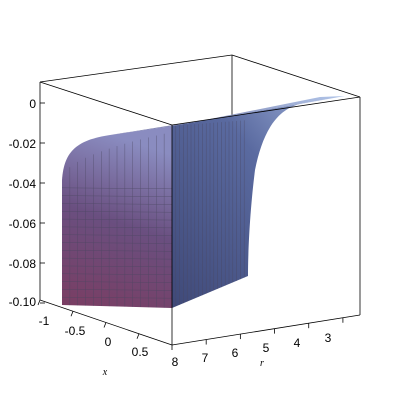 Image resolution: width=400 pixels, height=400 pixels. I want to click on z-tick-label: 0, so click(32, 104).